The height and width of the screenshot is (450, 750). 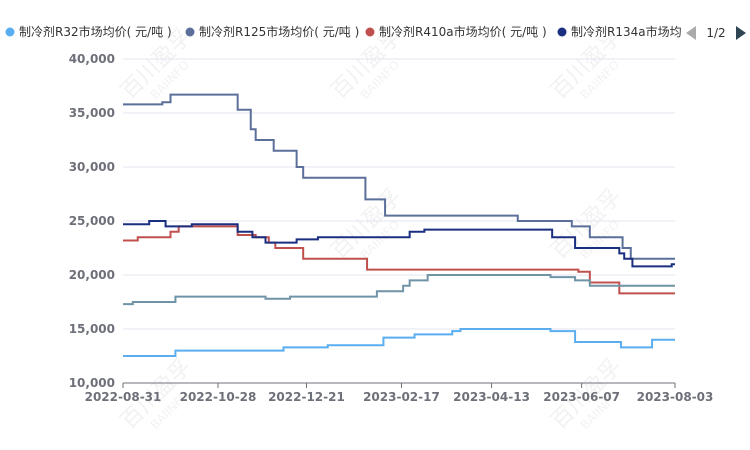 I want to click on y-tick-label: 30,000, so click(x=92, y=167).